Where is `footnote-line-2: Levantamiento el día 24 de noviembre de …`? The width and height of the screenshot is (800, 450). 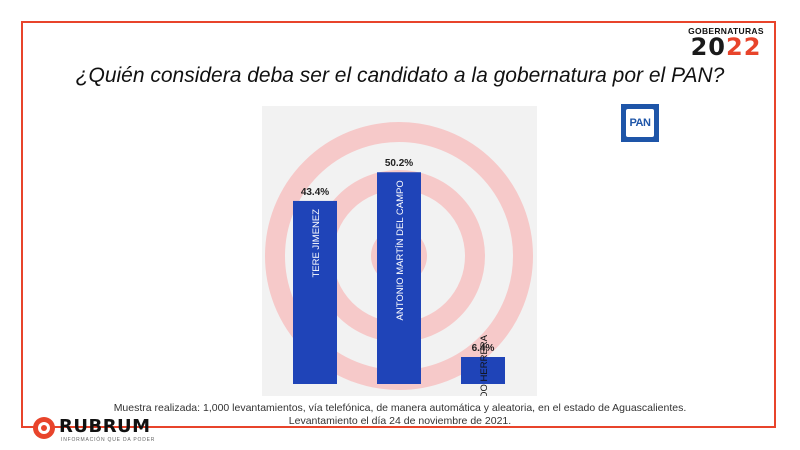
footnote-line-2: Levantamiento el día 24 de noviembre de … is located at coordinates (400, 421).